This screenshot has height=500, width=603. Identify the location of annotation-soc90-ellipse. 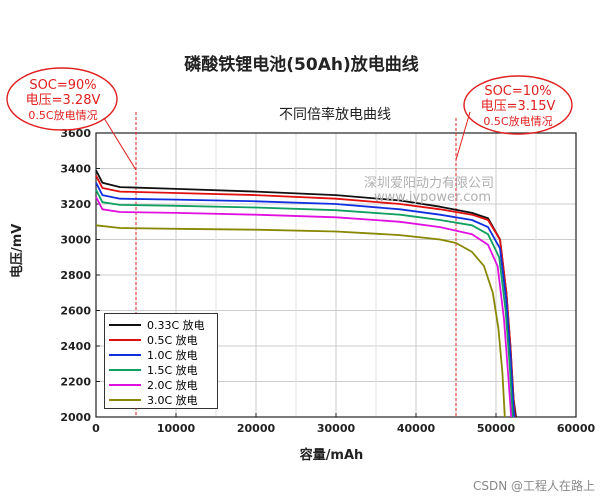
(62, 99).